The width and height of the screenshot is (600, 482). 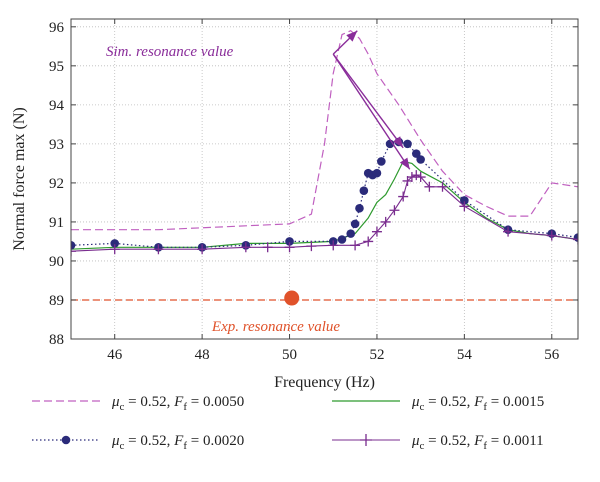 What do you see at coordinates (376, 355) in the screenshot?
I see `x-tick-label: 52` at bounding box center [376, 355].